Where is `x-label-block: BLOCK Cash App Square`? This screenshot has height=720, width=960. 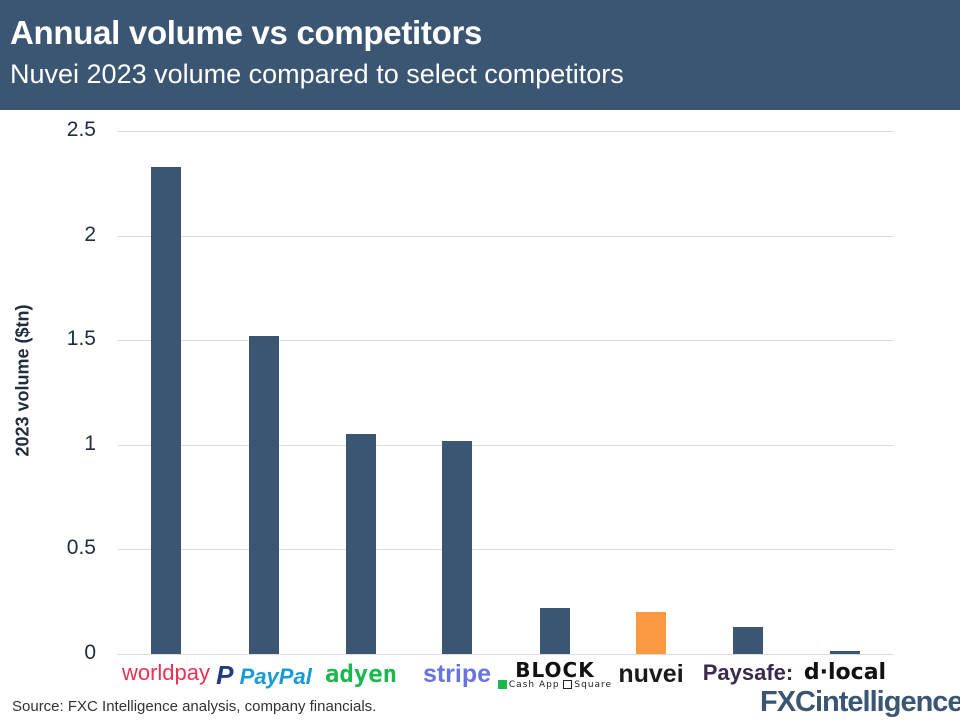
x-label-block: BLOCK Cash App Square is located at coordinates (555, 674).